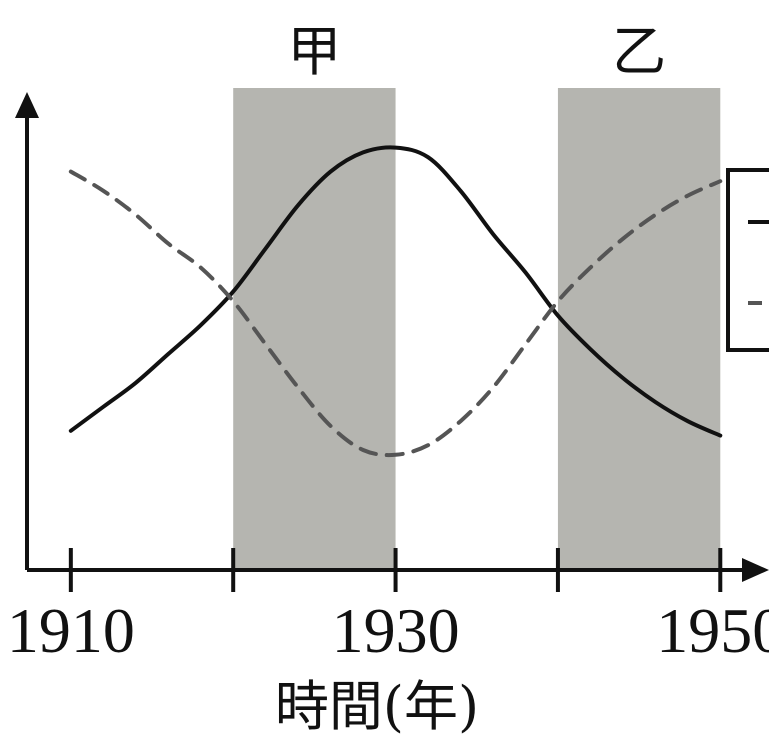 The height and width of the screenshot is (740, 769). Describe the element at coordinates (396, 630) in the screenshot. I see `x-tick-label: 1930` at that location.